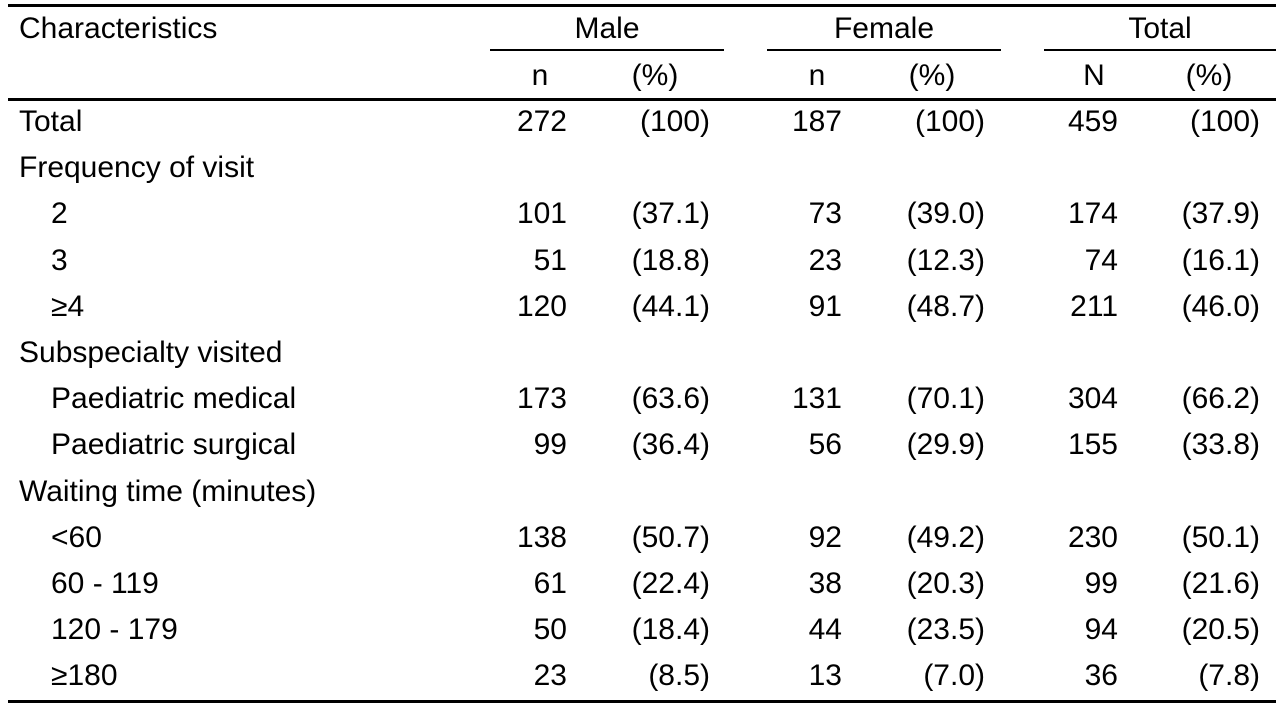  Describe the element at coordinates (174, 444) in the screenshot. I see `row-sublabel: Paediatric surgical` at that location.